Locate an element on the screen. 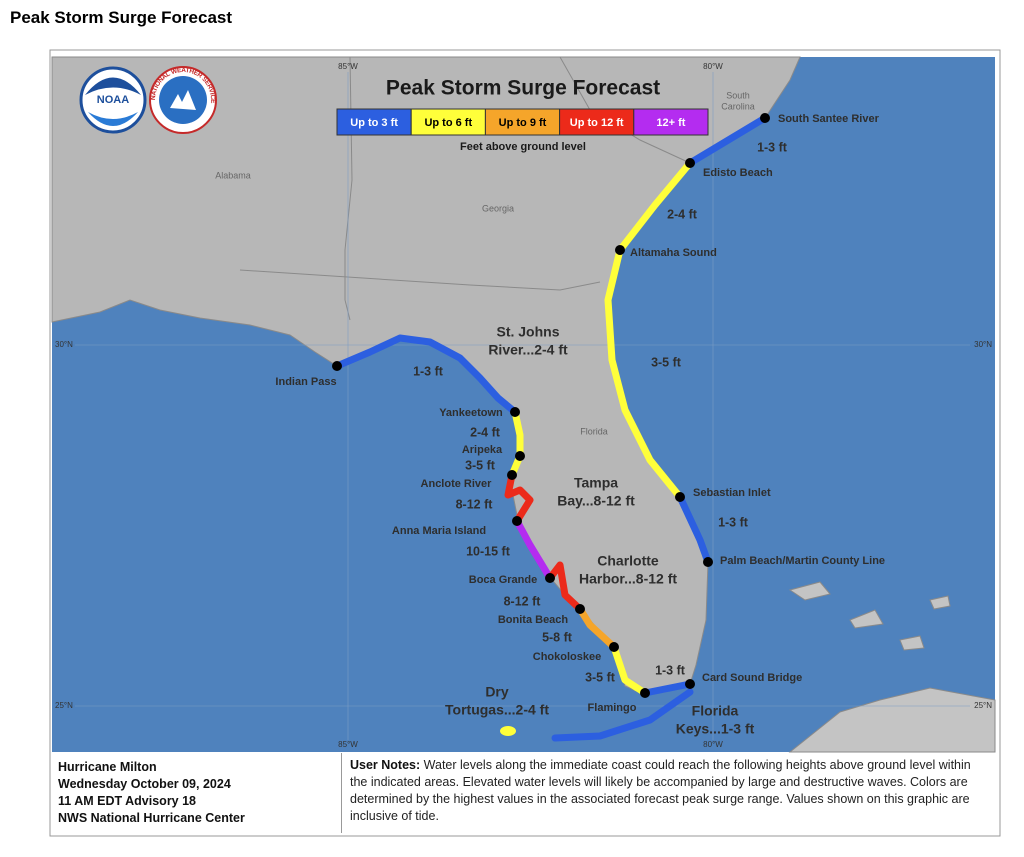  map-title: Peak Storm Surge Forecast is located at coordinates (523, 88).